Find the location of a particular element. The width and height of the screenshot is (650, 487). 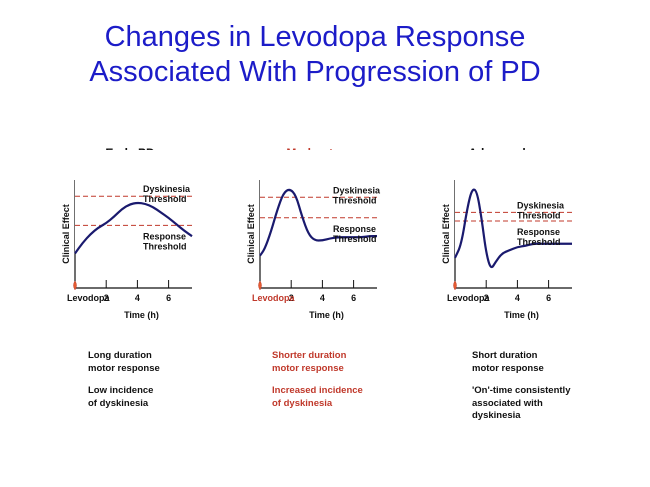

panel-note-text: Shorter duration motor response is located at coordinates (309, 362).